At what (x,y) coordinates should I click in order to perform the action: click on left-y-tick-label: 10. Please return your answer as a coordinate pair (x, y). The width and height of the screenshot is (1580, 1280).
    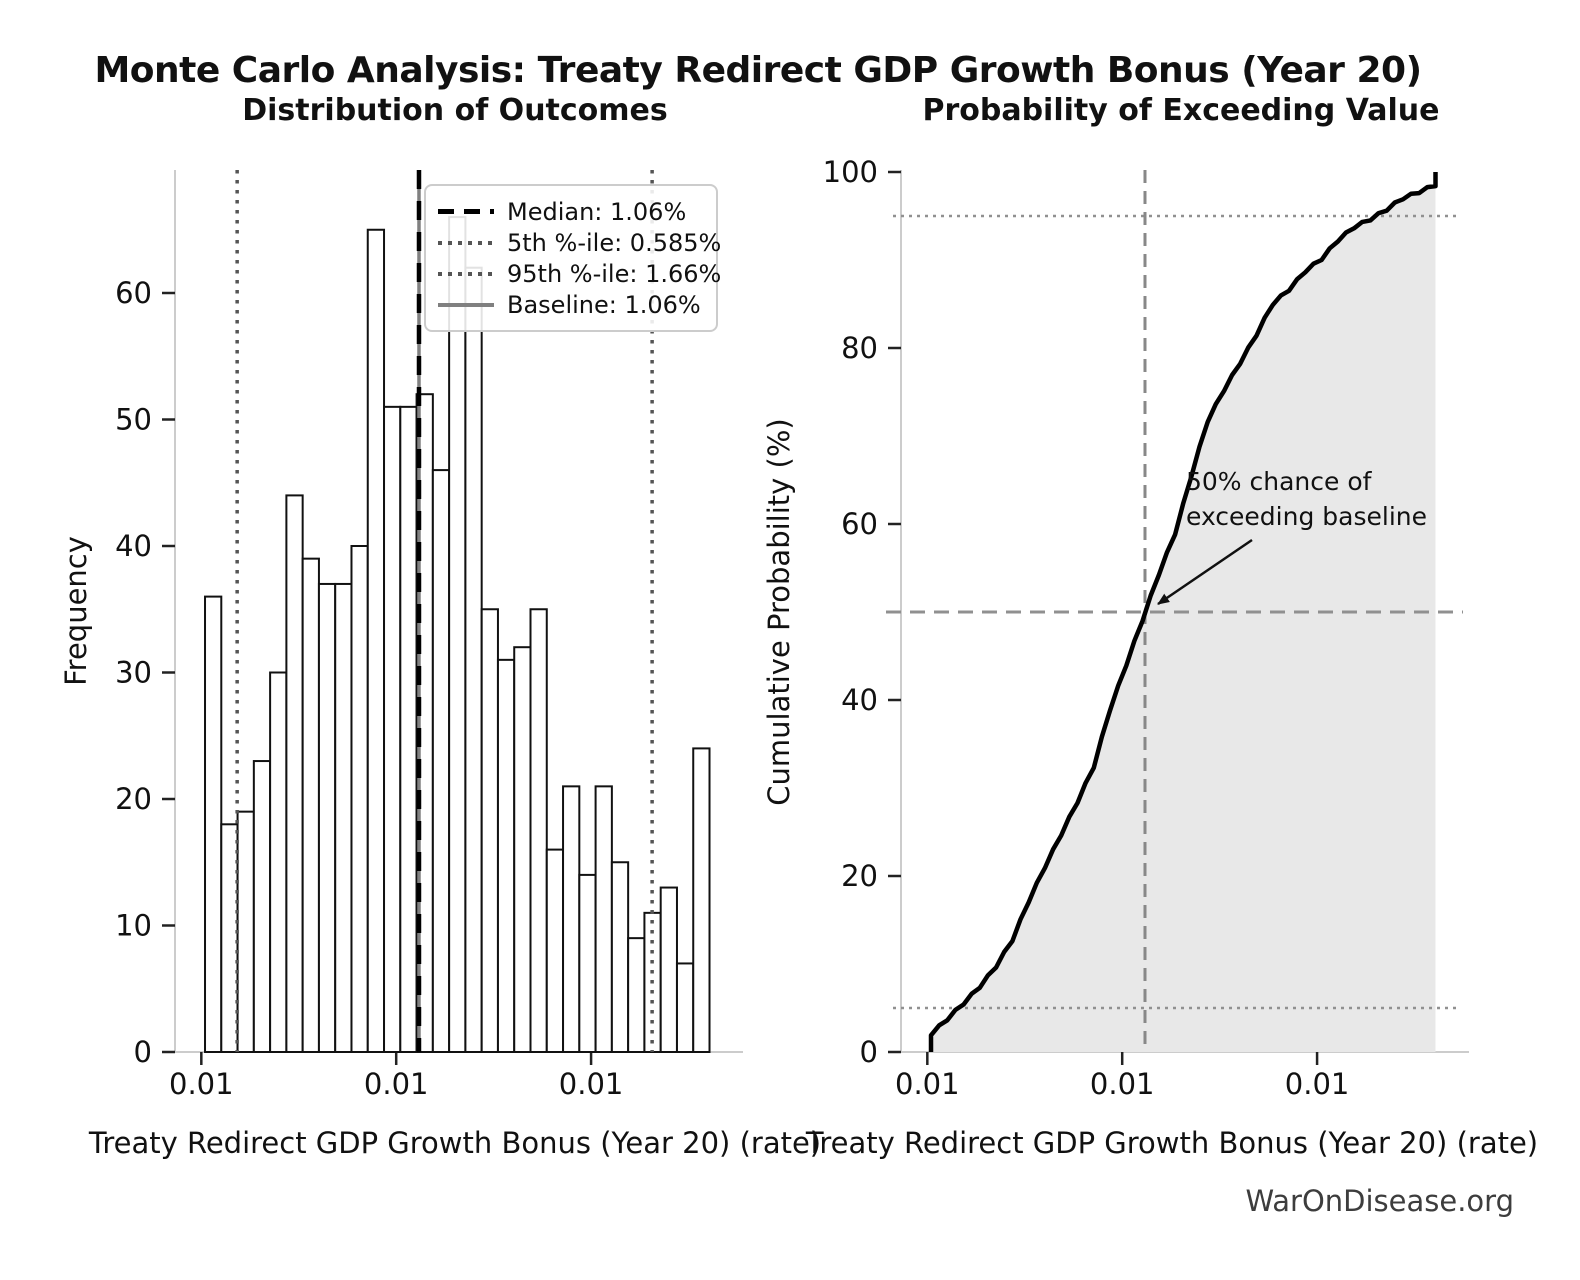
    Looking at the image, I should click on (133, 926).